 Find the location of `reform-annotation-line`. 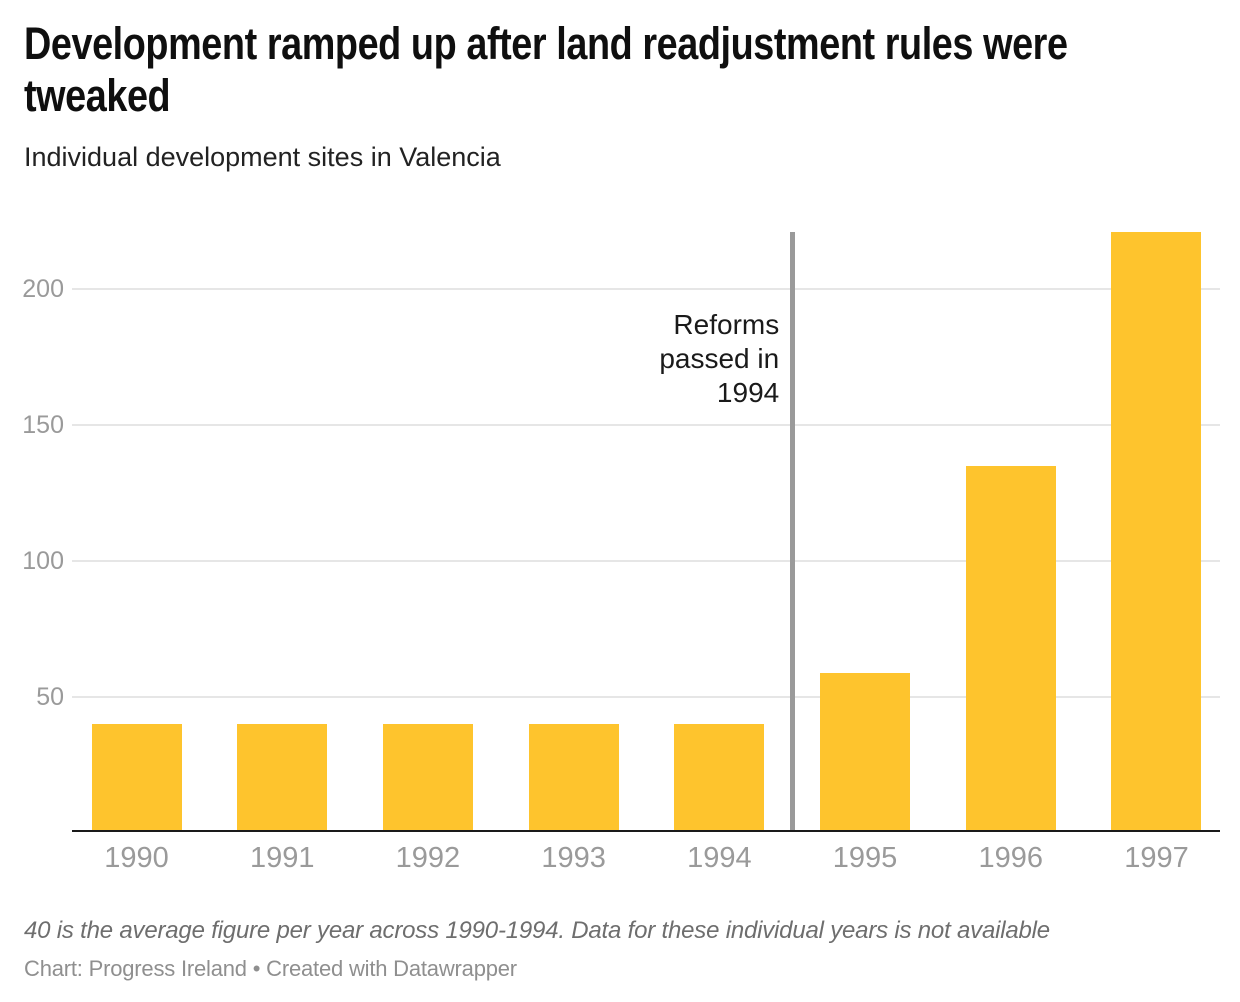

reform-annotation-line is located at coordinates (792, 530).